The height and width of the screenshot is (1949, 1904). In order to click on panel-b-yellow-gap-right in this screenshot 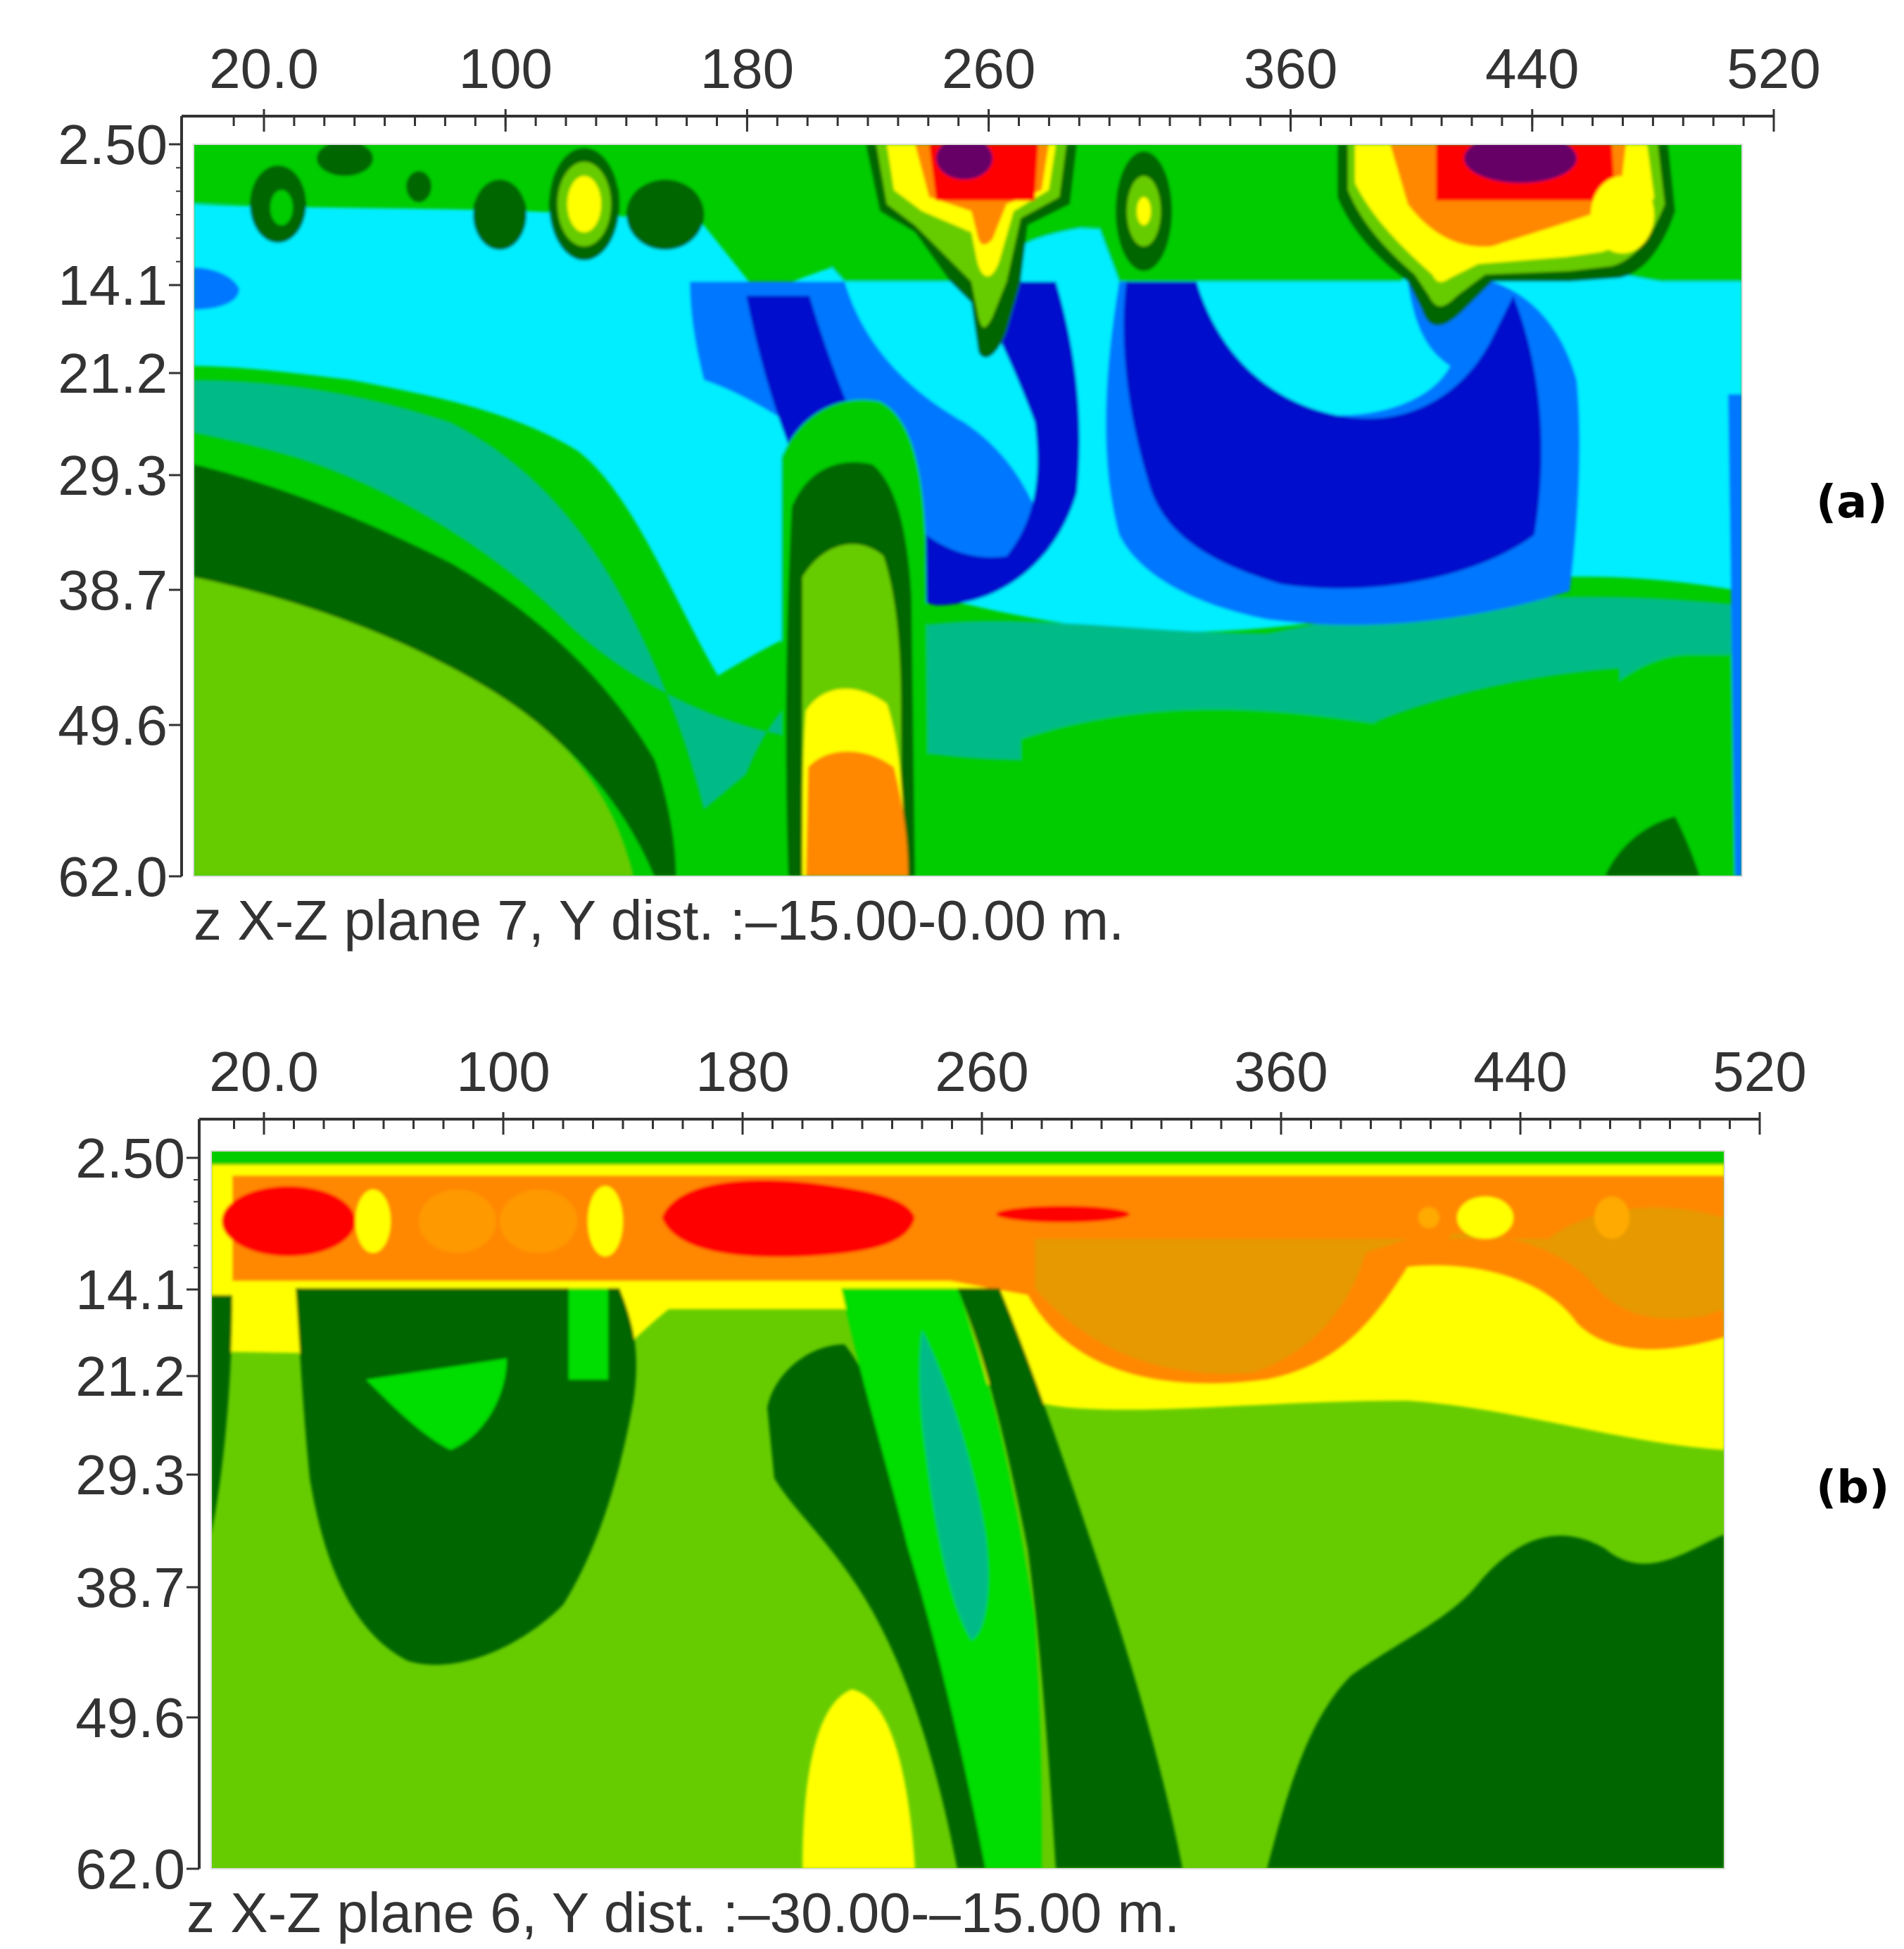, I will do `click(1485, 1218)`.